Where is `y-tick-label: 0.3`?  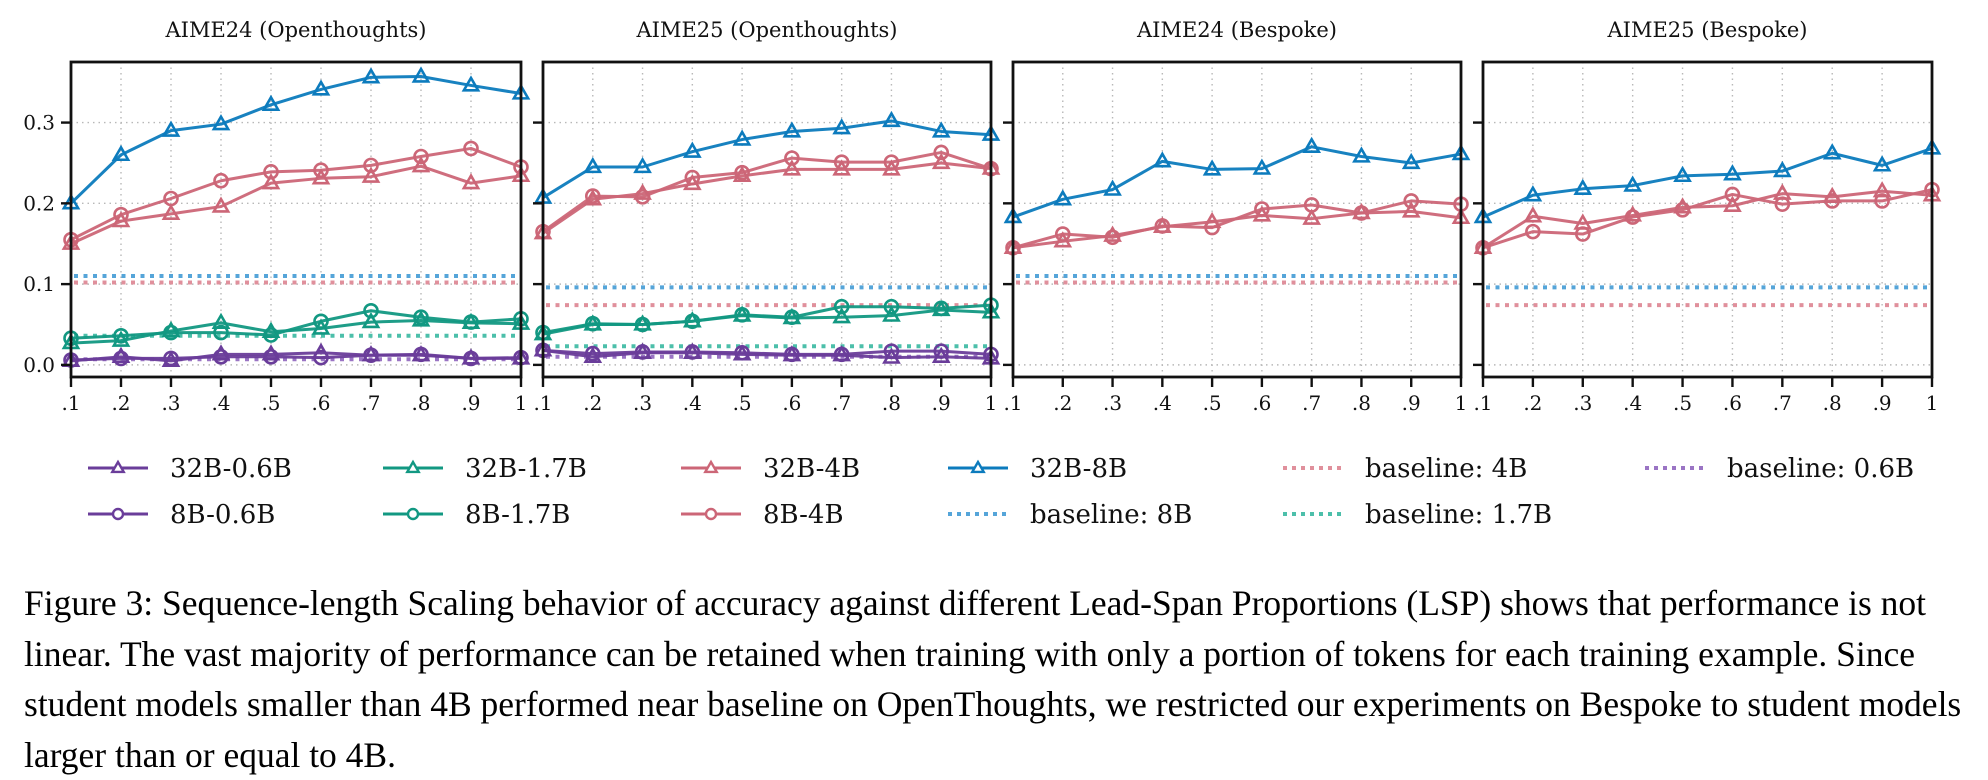
y-tick-label: 0.3 is located at coordinates (39, 123).